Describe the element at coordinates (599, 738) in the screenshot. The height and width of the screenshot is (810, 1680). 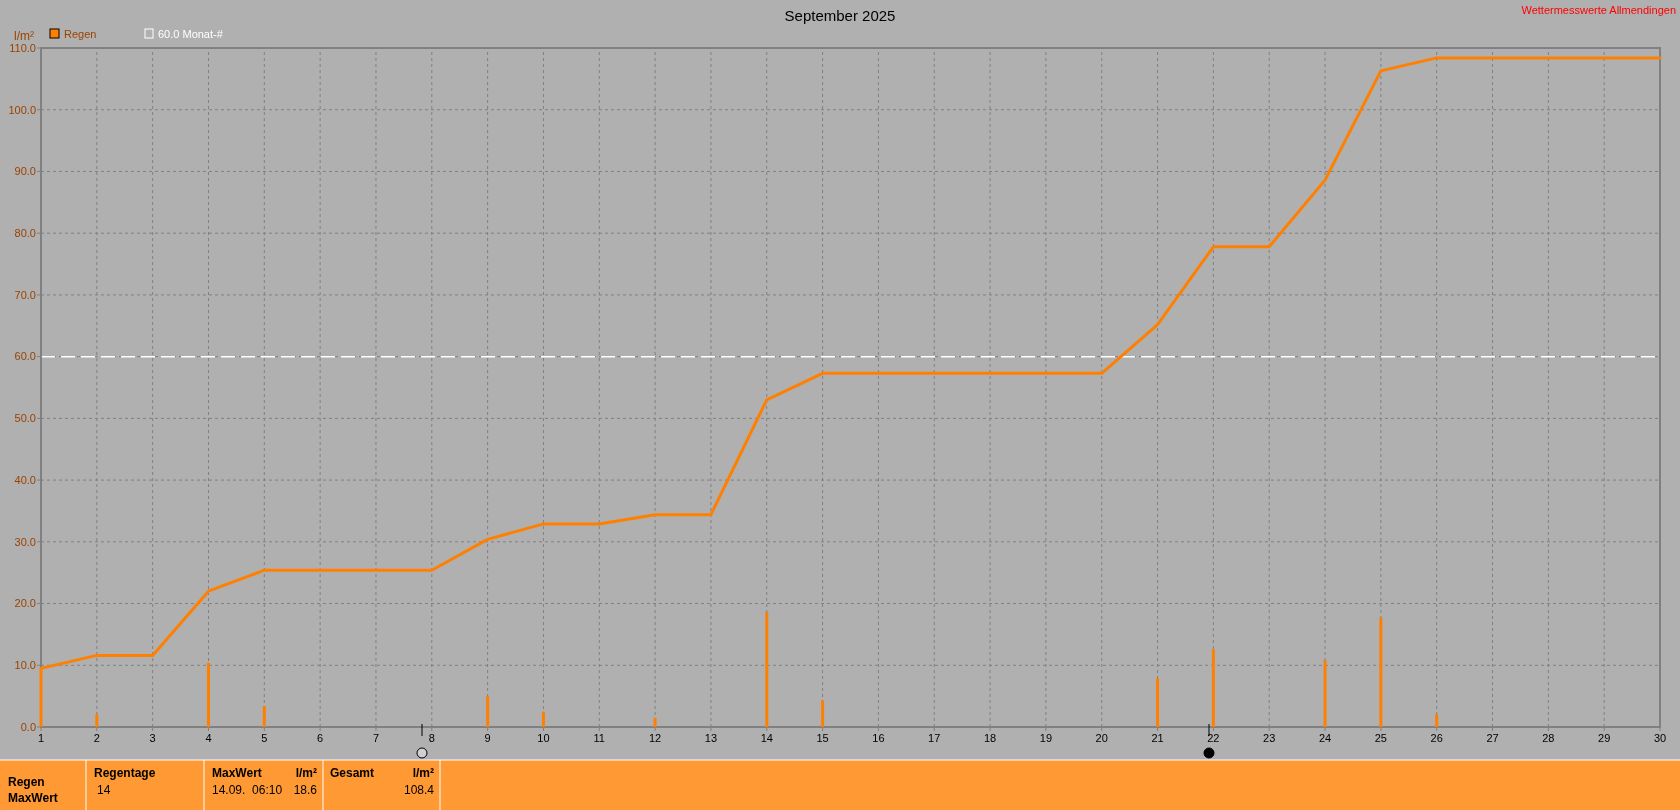
I see `x-tick-label: 11` at that location.